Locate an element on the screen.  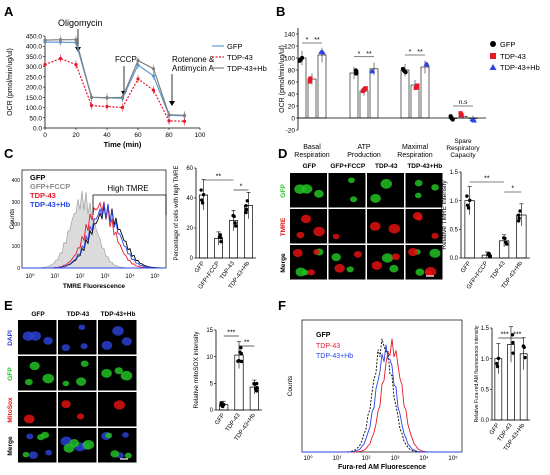
x-tick-label-c: 10⁴ is located at coordinates (130, 276).